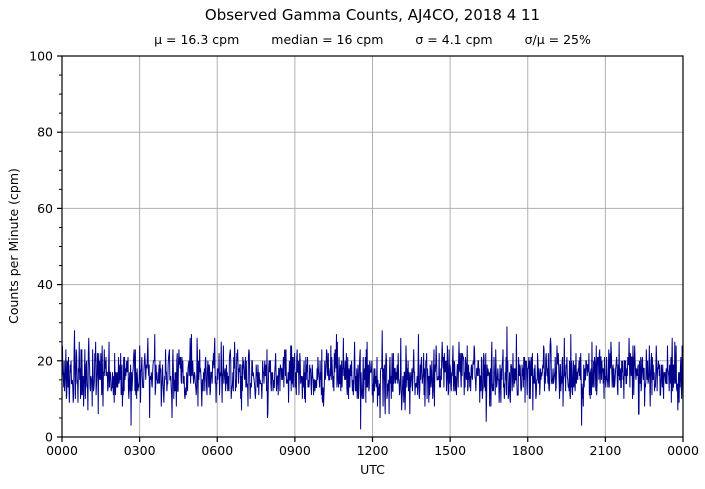 The width and height of the screenshot is (705, 489). Describe the element at coordinates (372, 469) in the screenshot. I see `x-axis-label: UTC` at that location.